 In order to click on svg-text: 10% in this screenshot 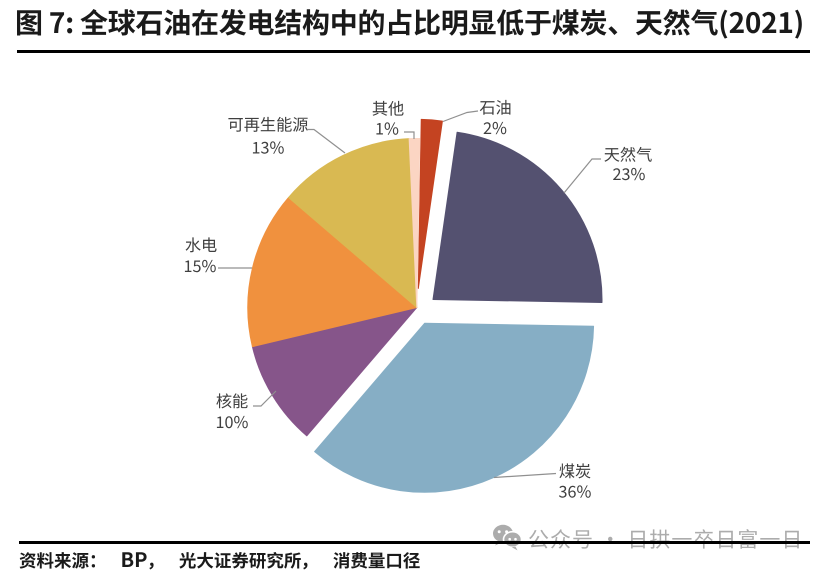, I will do `click(232, 421)`.